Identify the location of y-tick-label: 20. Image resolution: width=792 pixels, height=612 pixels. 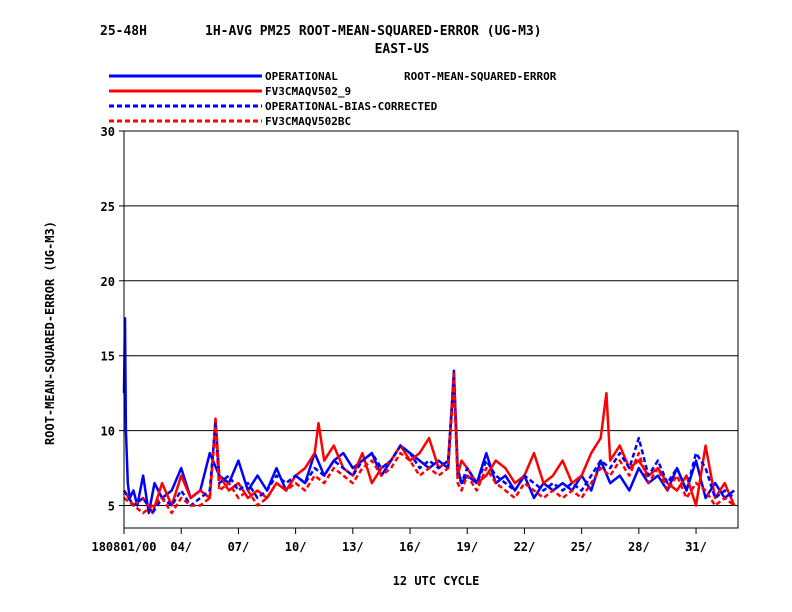
(108, 282).